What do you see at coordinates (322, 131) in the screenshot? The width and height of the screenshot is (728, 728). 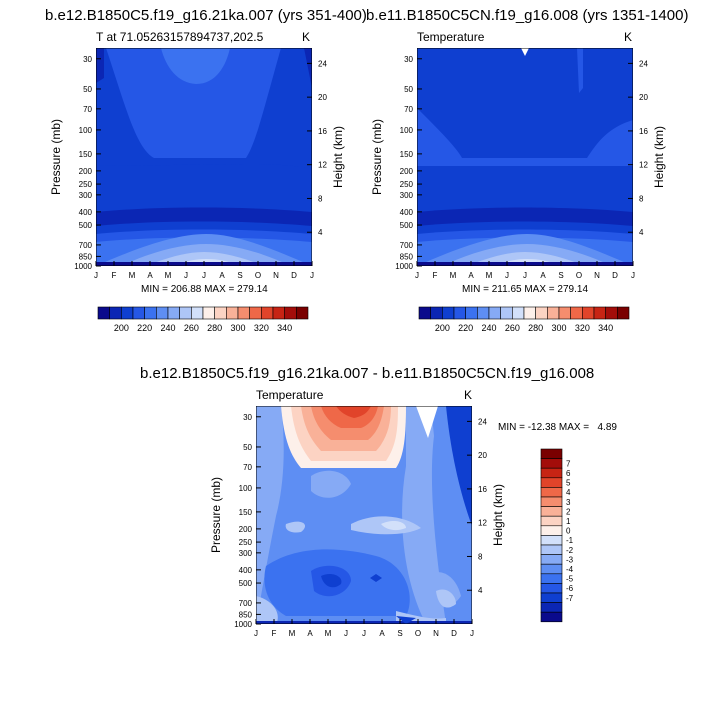 I see `plot1-ytick-right-label: 16` at bounding box center [322, 131].